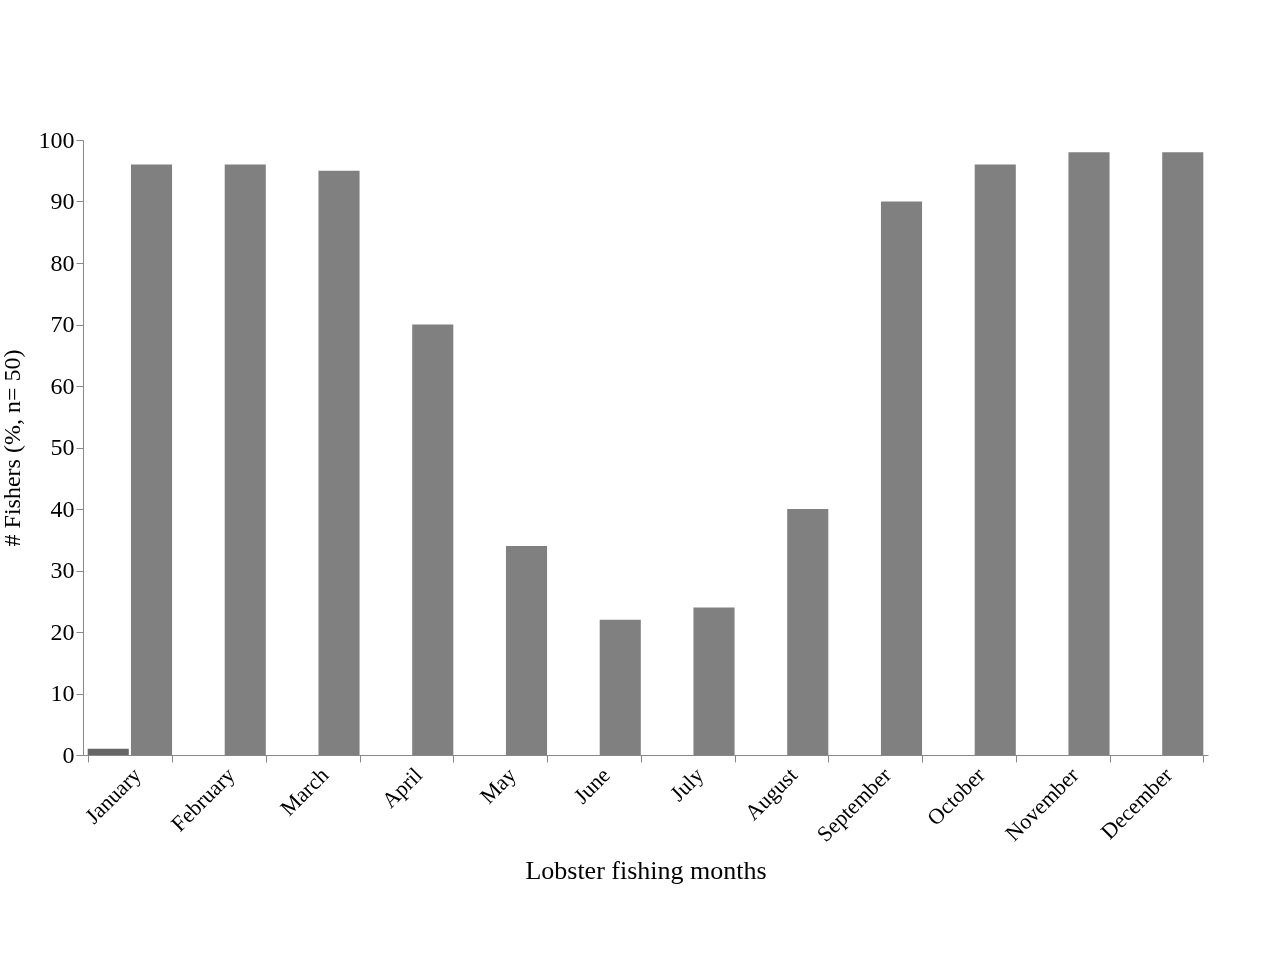 This screenshot has height=960, width=1270. What do you see at coordinates (62, 201) in the screenshot?
I see `y-tick-label: 90` at bounding box center [62, 201].